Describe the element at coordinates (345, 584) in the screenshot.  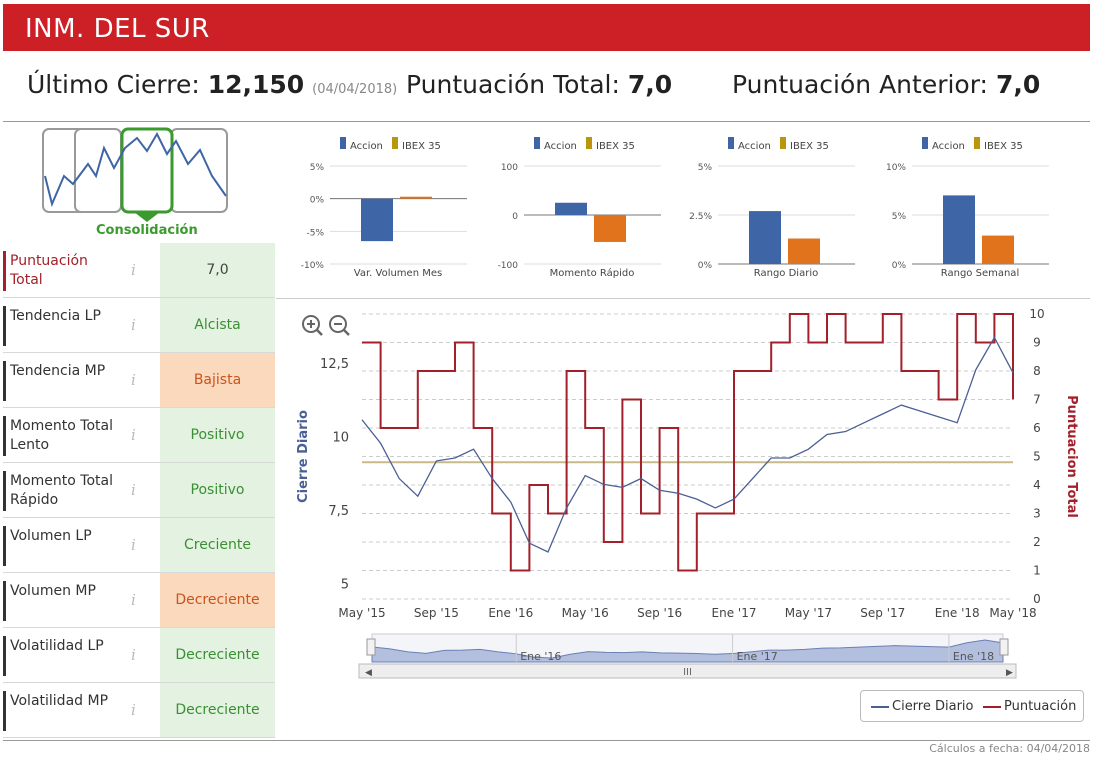
I see `y-tick-label: 5` at that location.